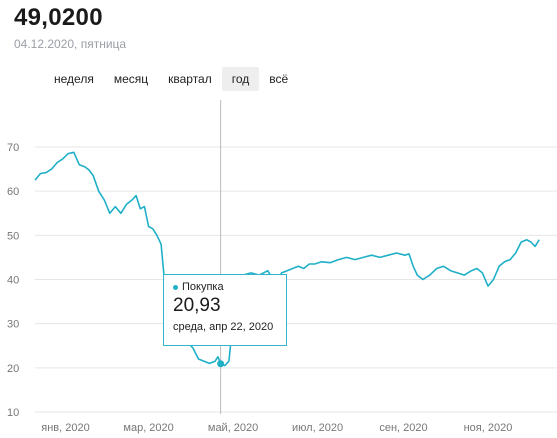 This screenshot has width=557, height=438. What do you see at coordinates (13, 148) in the screenshot?
I see `y-tick-label: 70` at bounding box center [13, 148].